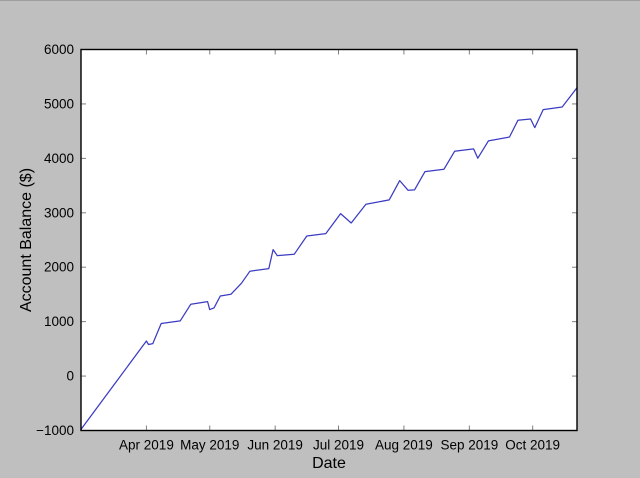 This screenshot has width=640, height=478. I want to click on y-tick-label: 1000, so click(59, 321).